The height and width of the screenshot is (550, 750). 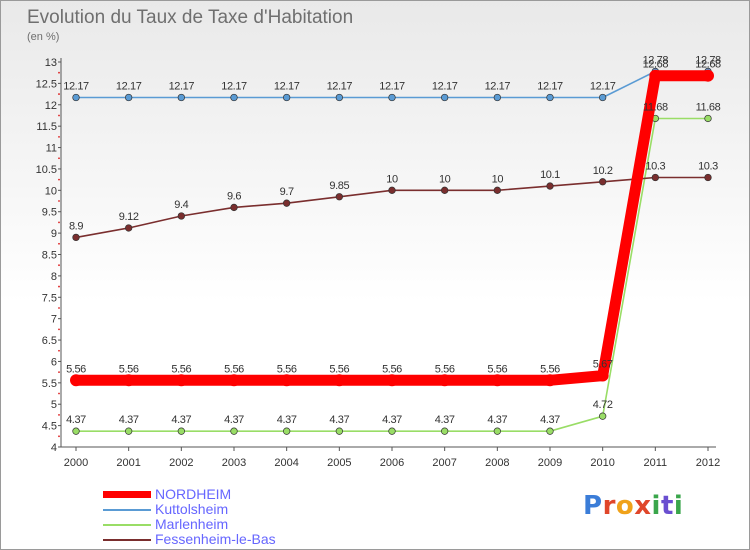 I want to click on chart-title: Evolution du Taux de Taxe d'Habitation, so click(x=190, y=17).